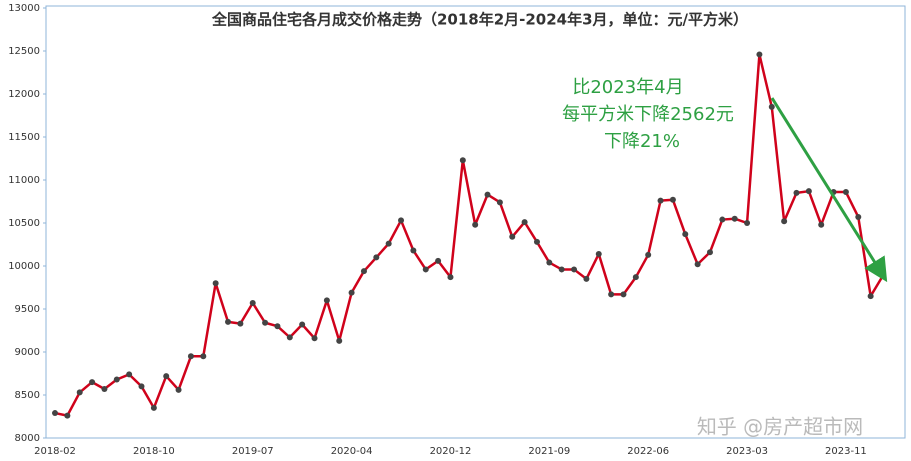 This screenshot has height=461, width=911. I want to click on x-tick-label: 2020-12, so click(451, 451).